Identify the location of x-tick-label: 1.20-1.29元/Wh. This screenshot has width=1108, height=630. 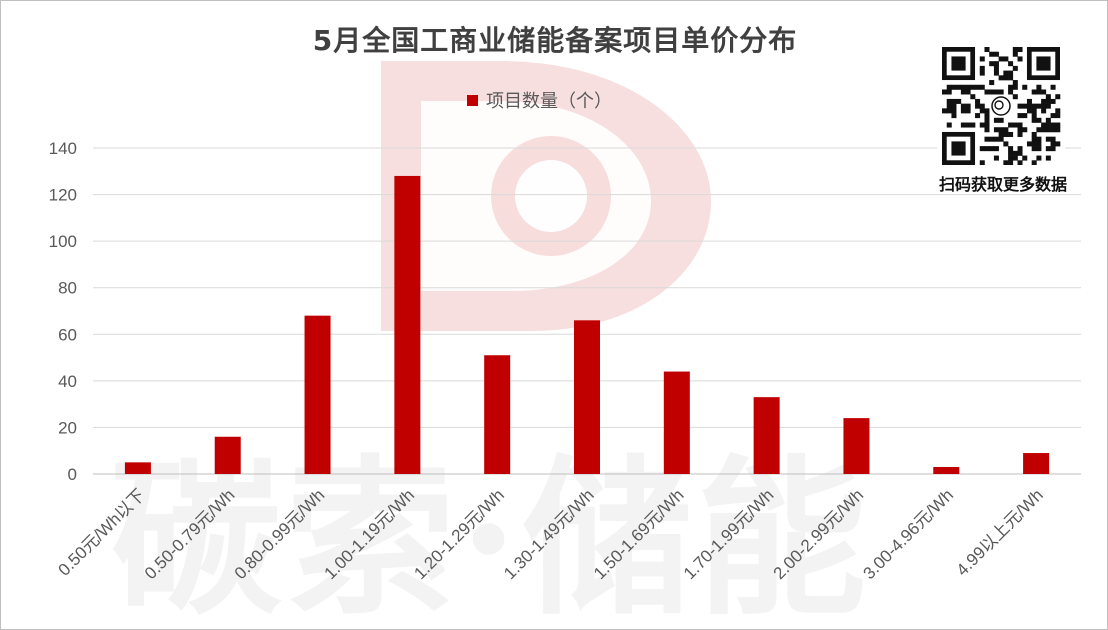
(459, 534).